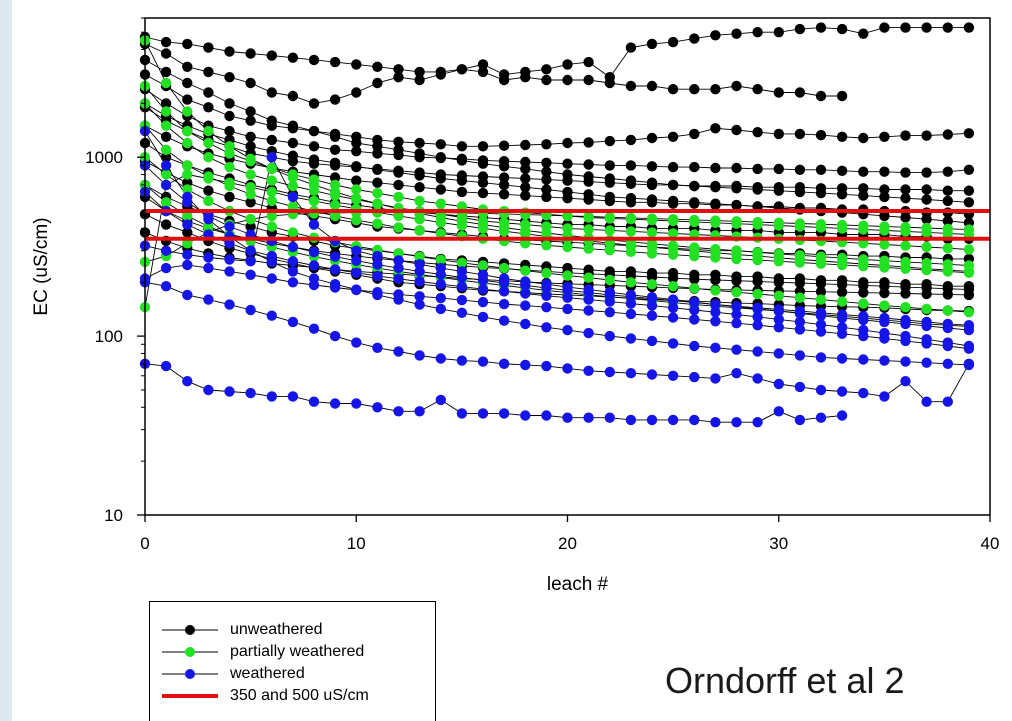 The width and height of the screenshot is (1012, 721). Describe the element at coordinates (113, 515) in the screenshot. I see `y-tick-label: 10` at that location.